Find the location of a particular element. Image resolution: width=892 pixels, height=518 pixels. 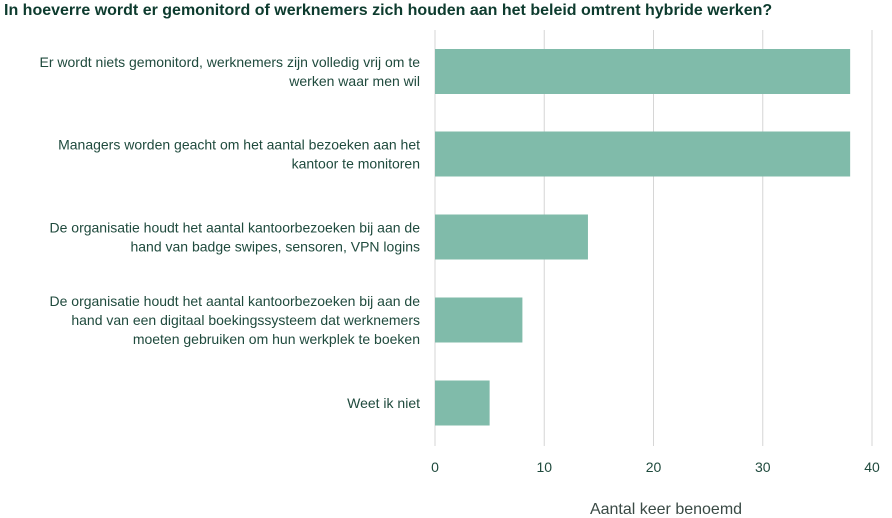

category-label: Weet ik niet is located at coordinates (383, 403).